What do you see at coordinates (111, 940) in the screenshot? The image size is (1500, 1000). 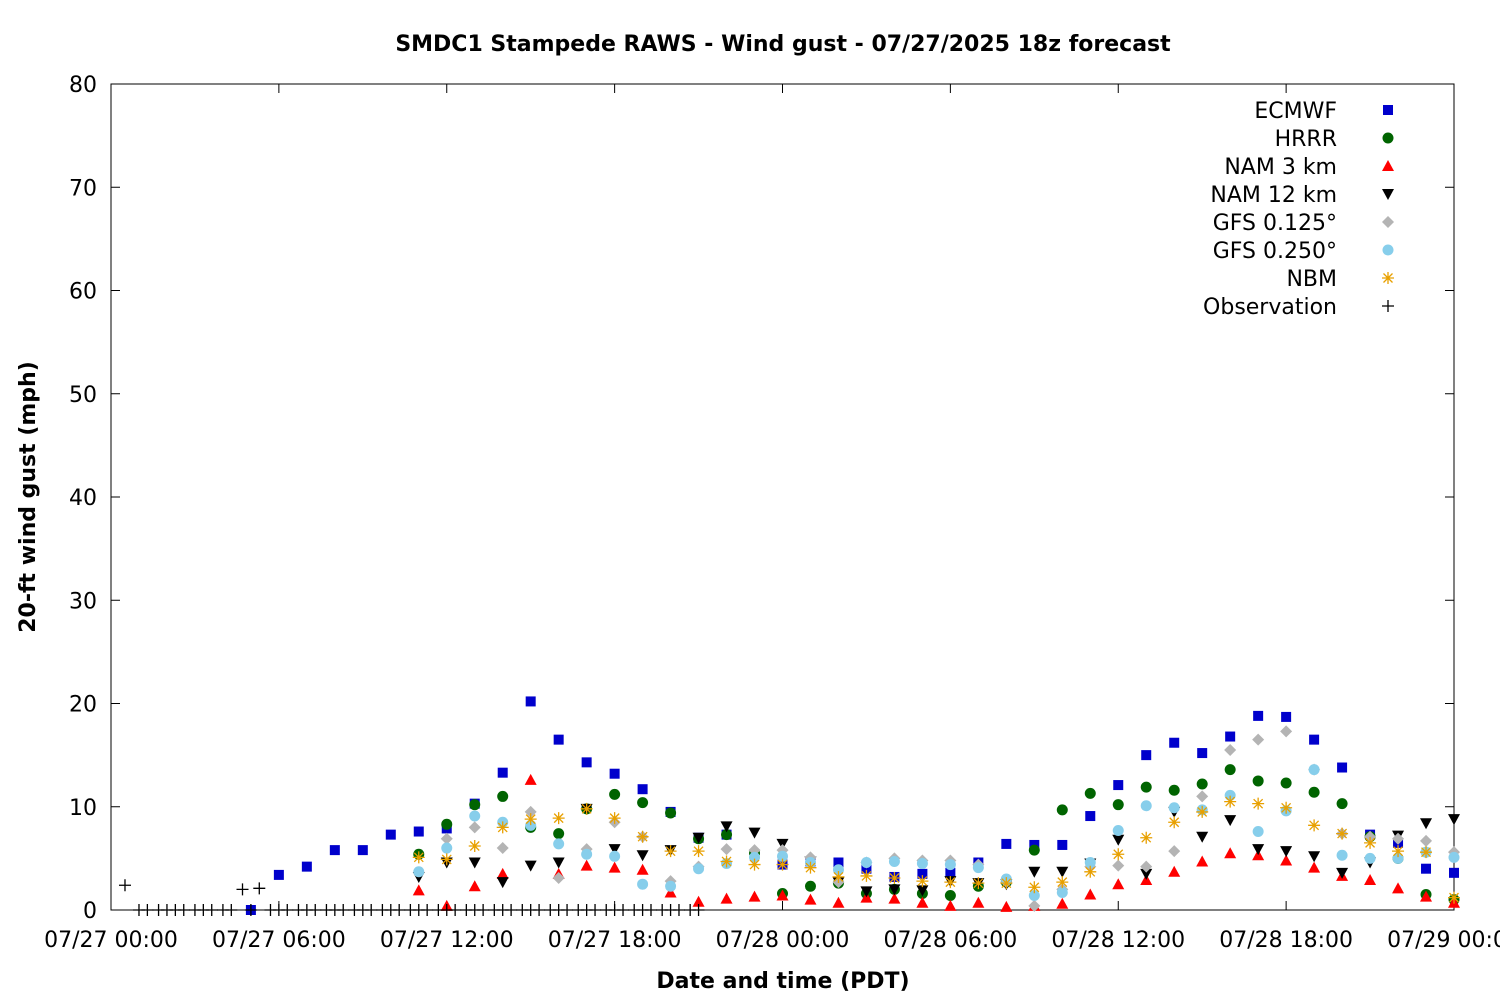 I see `x-tick-label: 07/27 00:00` at bounding box center [111, 940].